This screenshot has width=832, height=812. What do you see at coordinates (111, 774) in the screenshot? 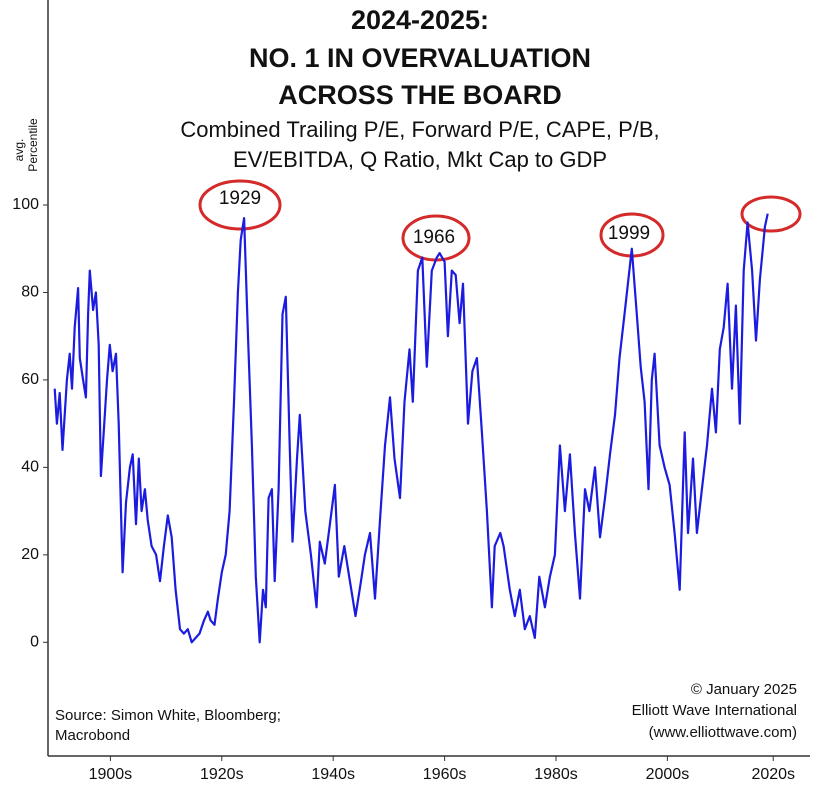
I see `x-tick-label: 1900s` at bounding box center [111, 774].